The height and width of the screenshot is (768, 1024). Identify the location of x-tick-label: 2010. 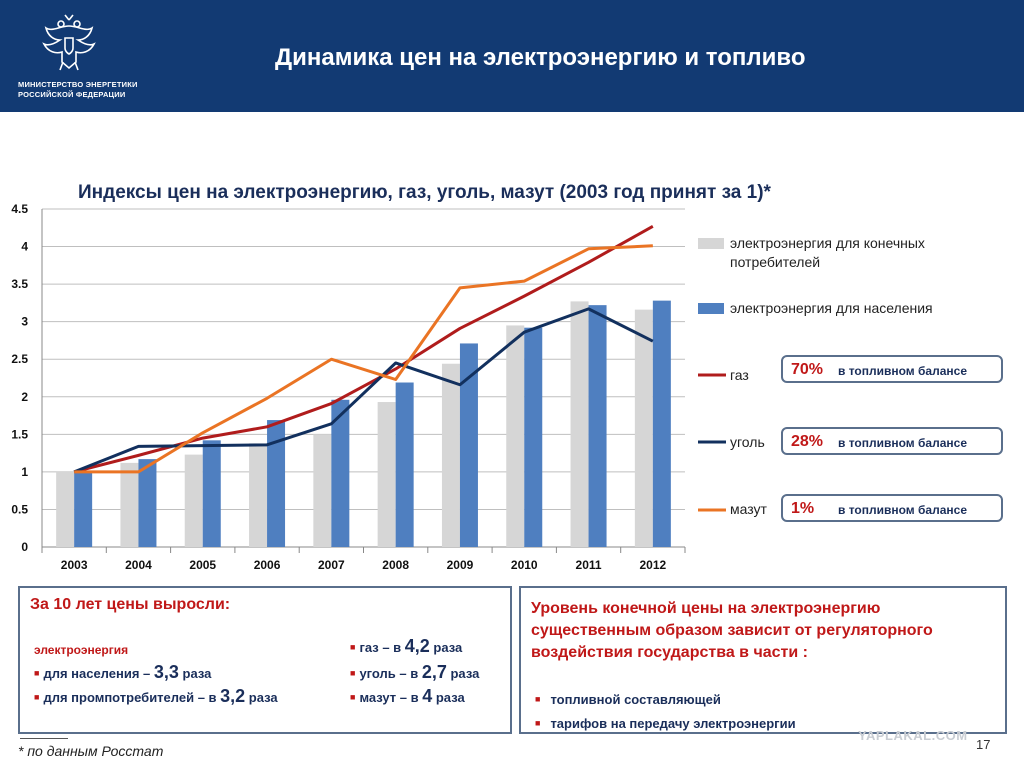
(524, 565).